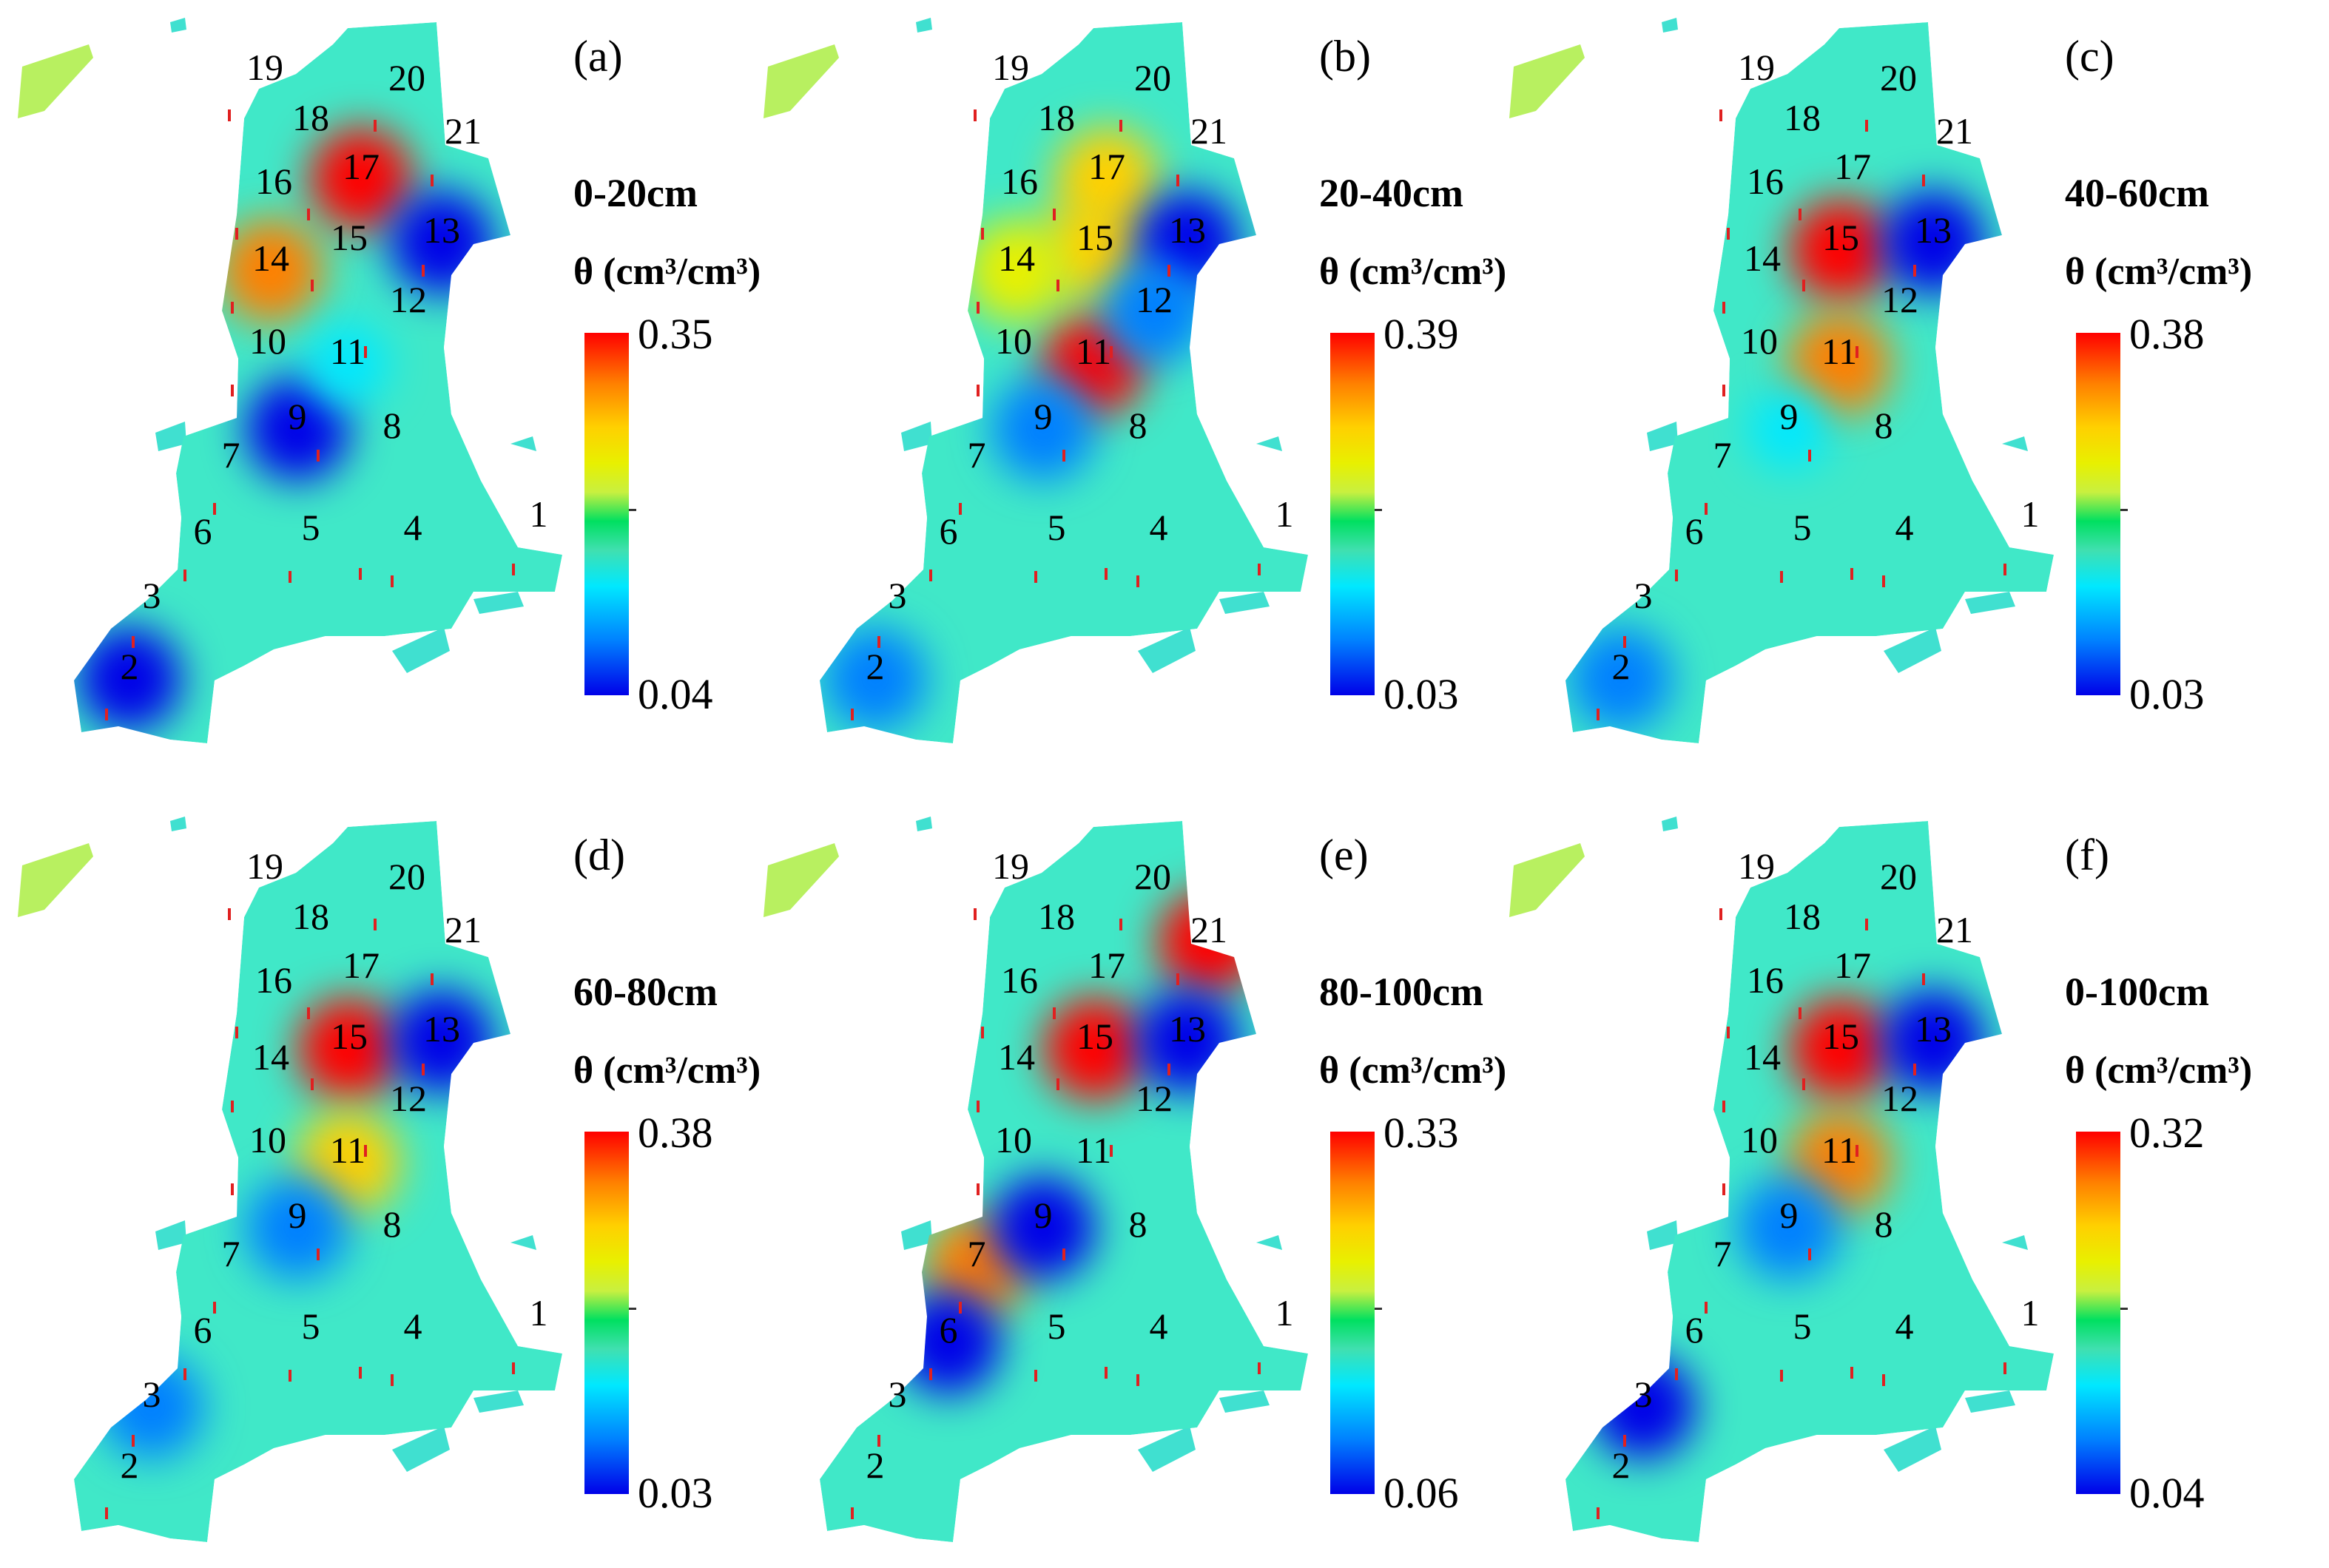 Image resolution: width=2329 pixels, height=1568 pixels. I want to click on colorbar-max-label: 0.35, so click(675, 334).